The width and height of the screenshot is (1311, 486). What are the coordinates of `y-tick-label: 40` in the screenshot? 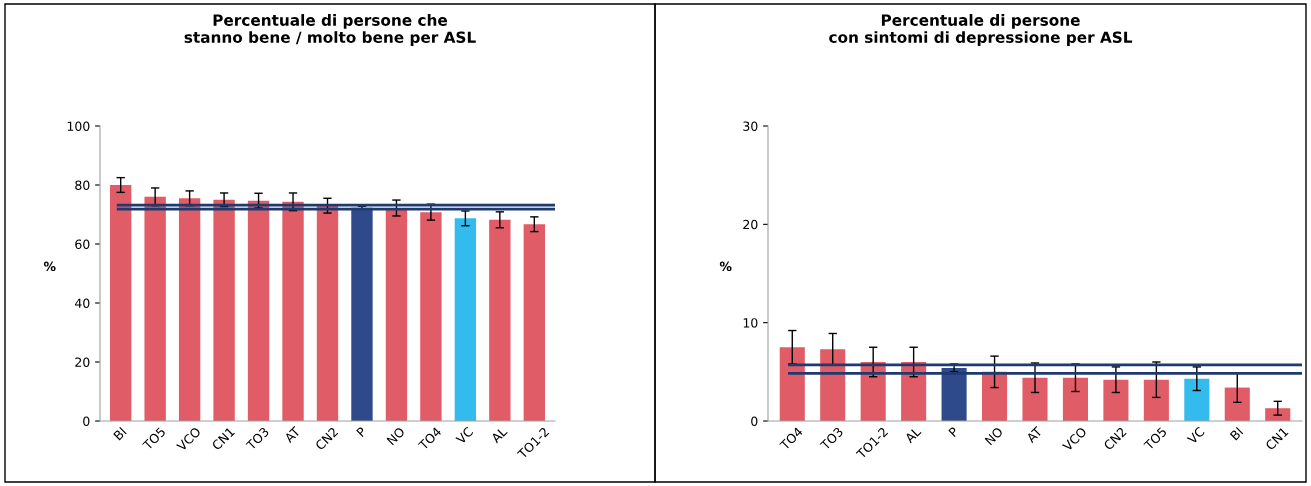 It's located at (82, 303).